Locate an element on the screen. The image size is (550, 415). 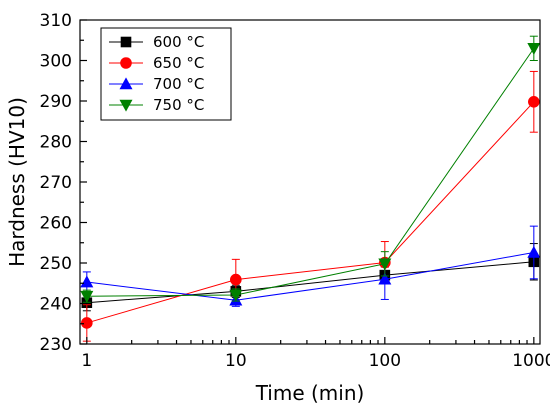
legend-label: 650 °C is located at coordinates (178, 63).